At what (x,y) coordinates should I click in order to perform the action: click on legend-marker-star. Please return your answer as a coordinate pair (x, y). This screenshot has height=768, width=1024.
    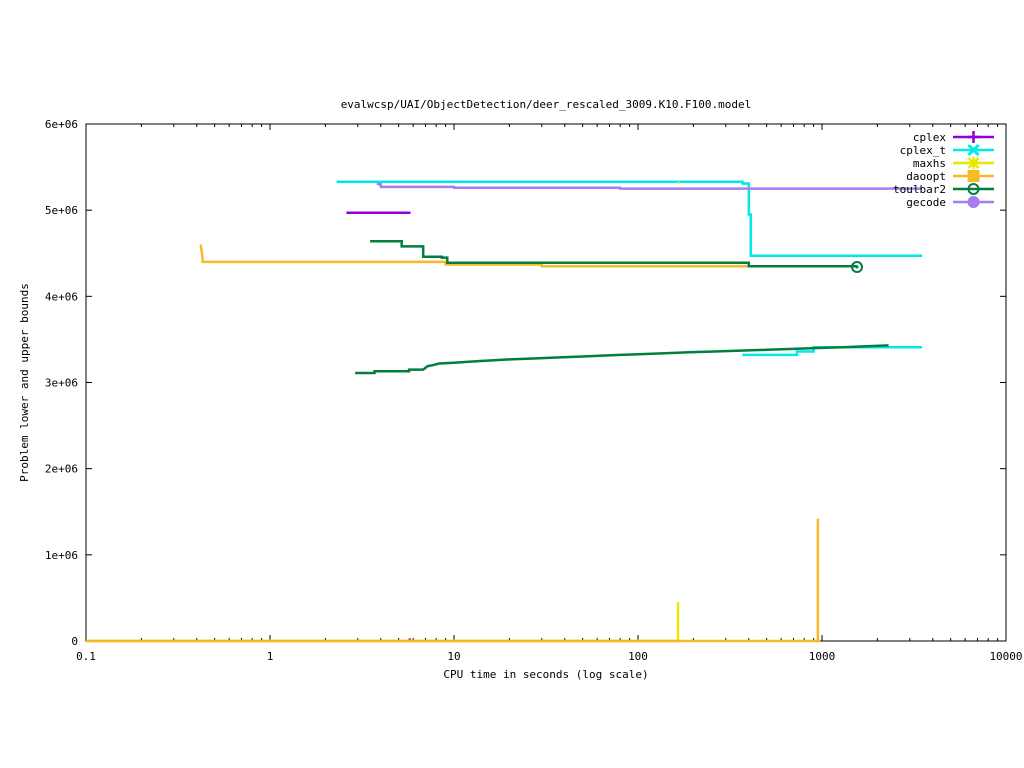
    Looking at the image, I should click on (973, 163).